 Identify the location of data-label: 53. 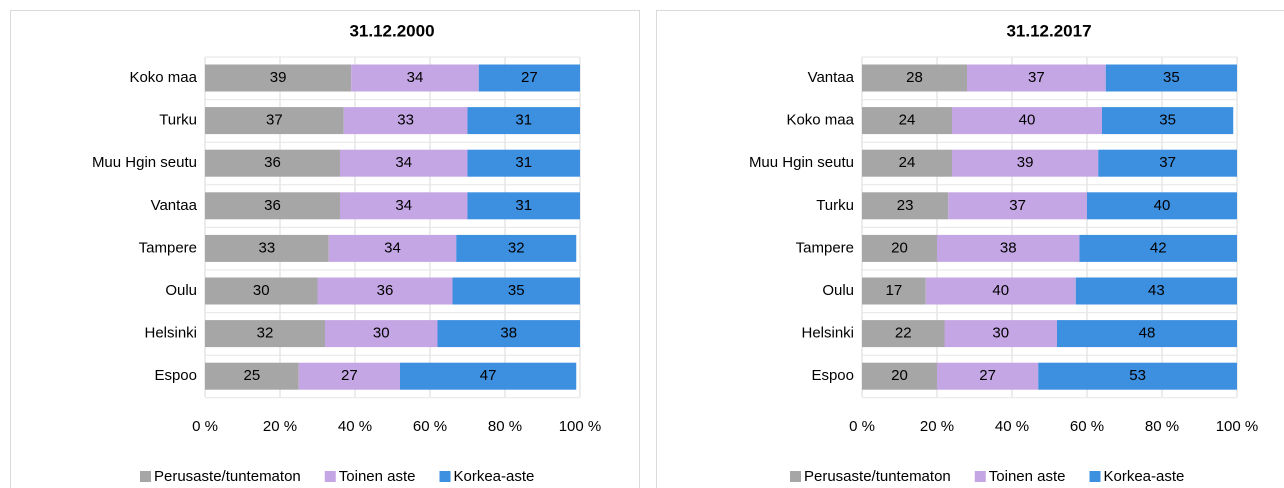
(1137, 375).